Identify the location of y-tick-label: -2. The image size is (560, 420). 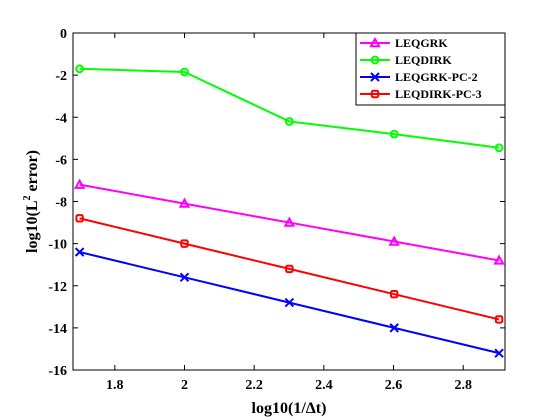
(61, 76).